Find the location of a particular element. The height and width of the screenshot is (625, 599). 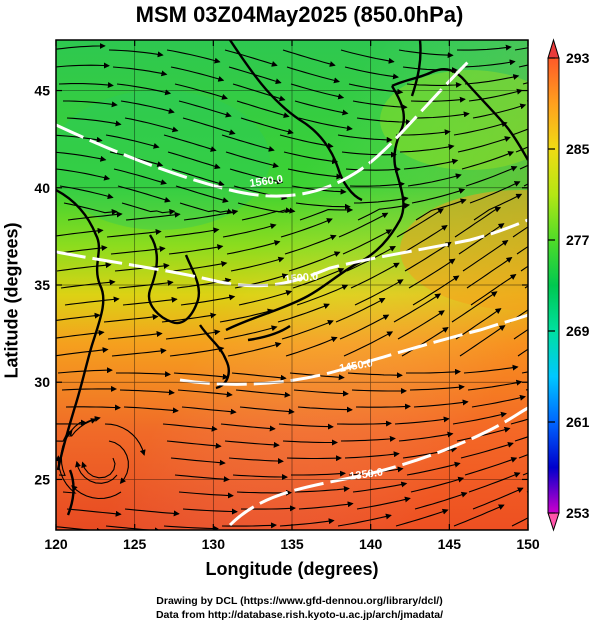

x-tick-label: 130 is located at coordinates (214, 544).